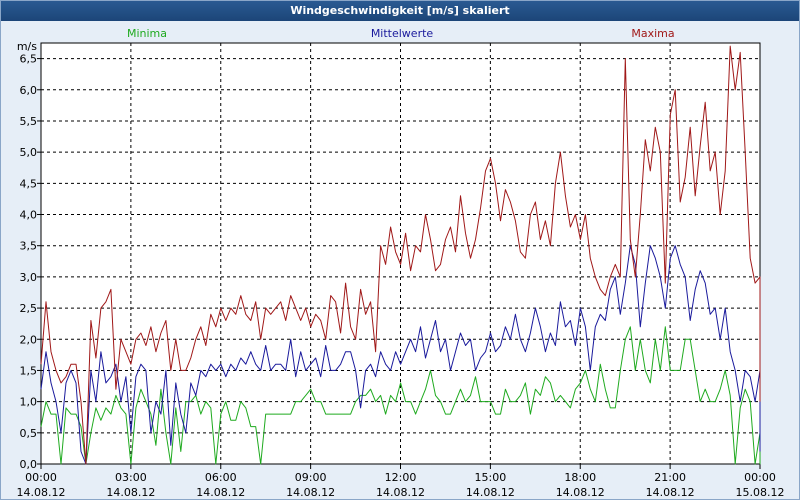 This screenshot has height=500, width=800. I want to click on title-bar: Windgeschwindigkeit [m/s] skaliert, so click(400, 11).